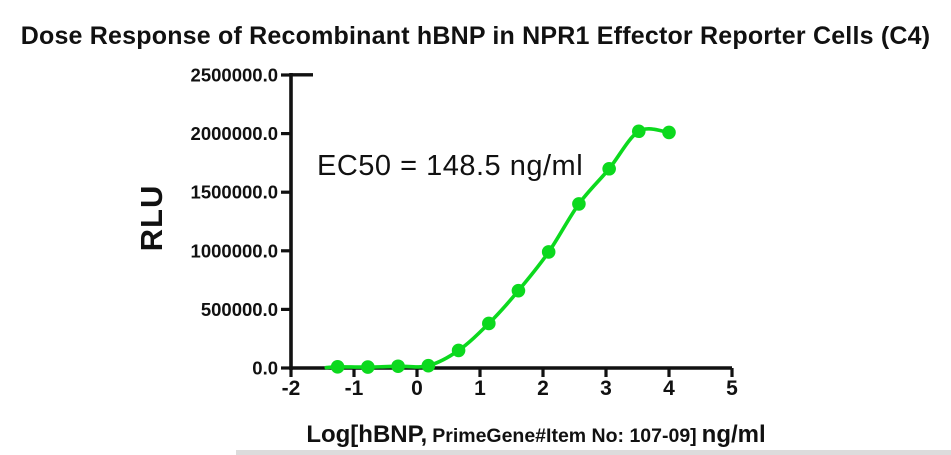  I want to click on y-tick-label: 0.0, so click(265, 368).